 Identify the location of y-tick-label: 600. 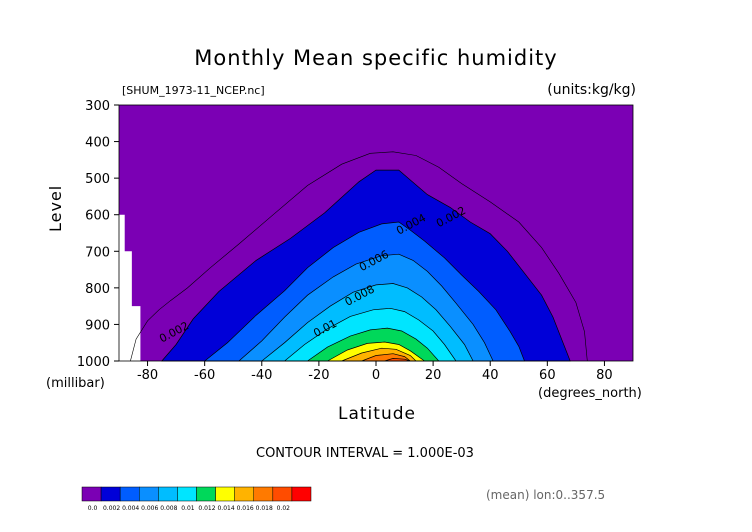
(97, 216).